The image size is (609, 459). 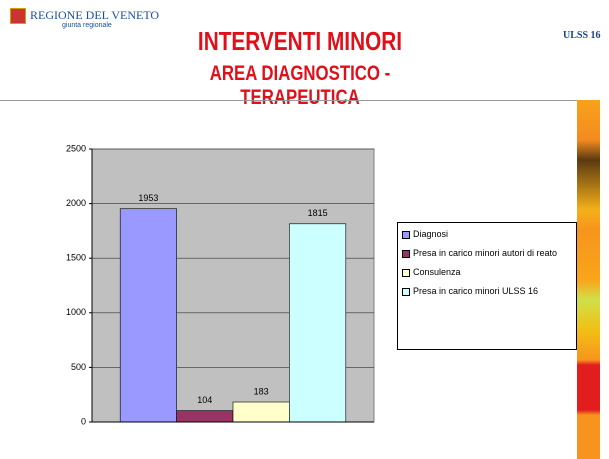 I want to click on region-logo, so click(x=18, y=16).